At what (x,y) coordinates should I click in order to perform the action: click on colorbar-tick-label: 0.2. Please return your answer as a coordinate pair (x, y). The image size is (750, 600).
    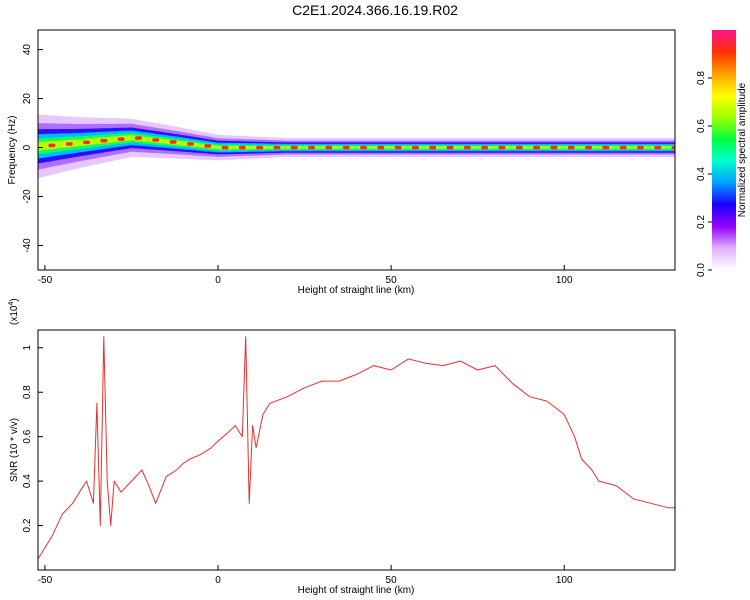
    Looking at the image, I should click on (701, 222).